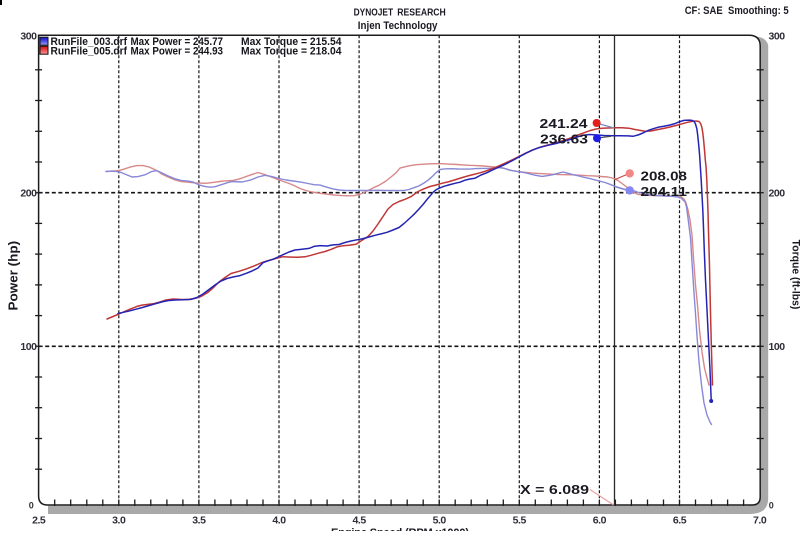  What do you see at coordinates (291, 52) in the screenshot?
I see `svg-text: Max Torque = 218.04` at bounding box center [291, 52].